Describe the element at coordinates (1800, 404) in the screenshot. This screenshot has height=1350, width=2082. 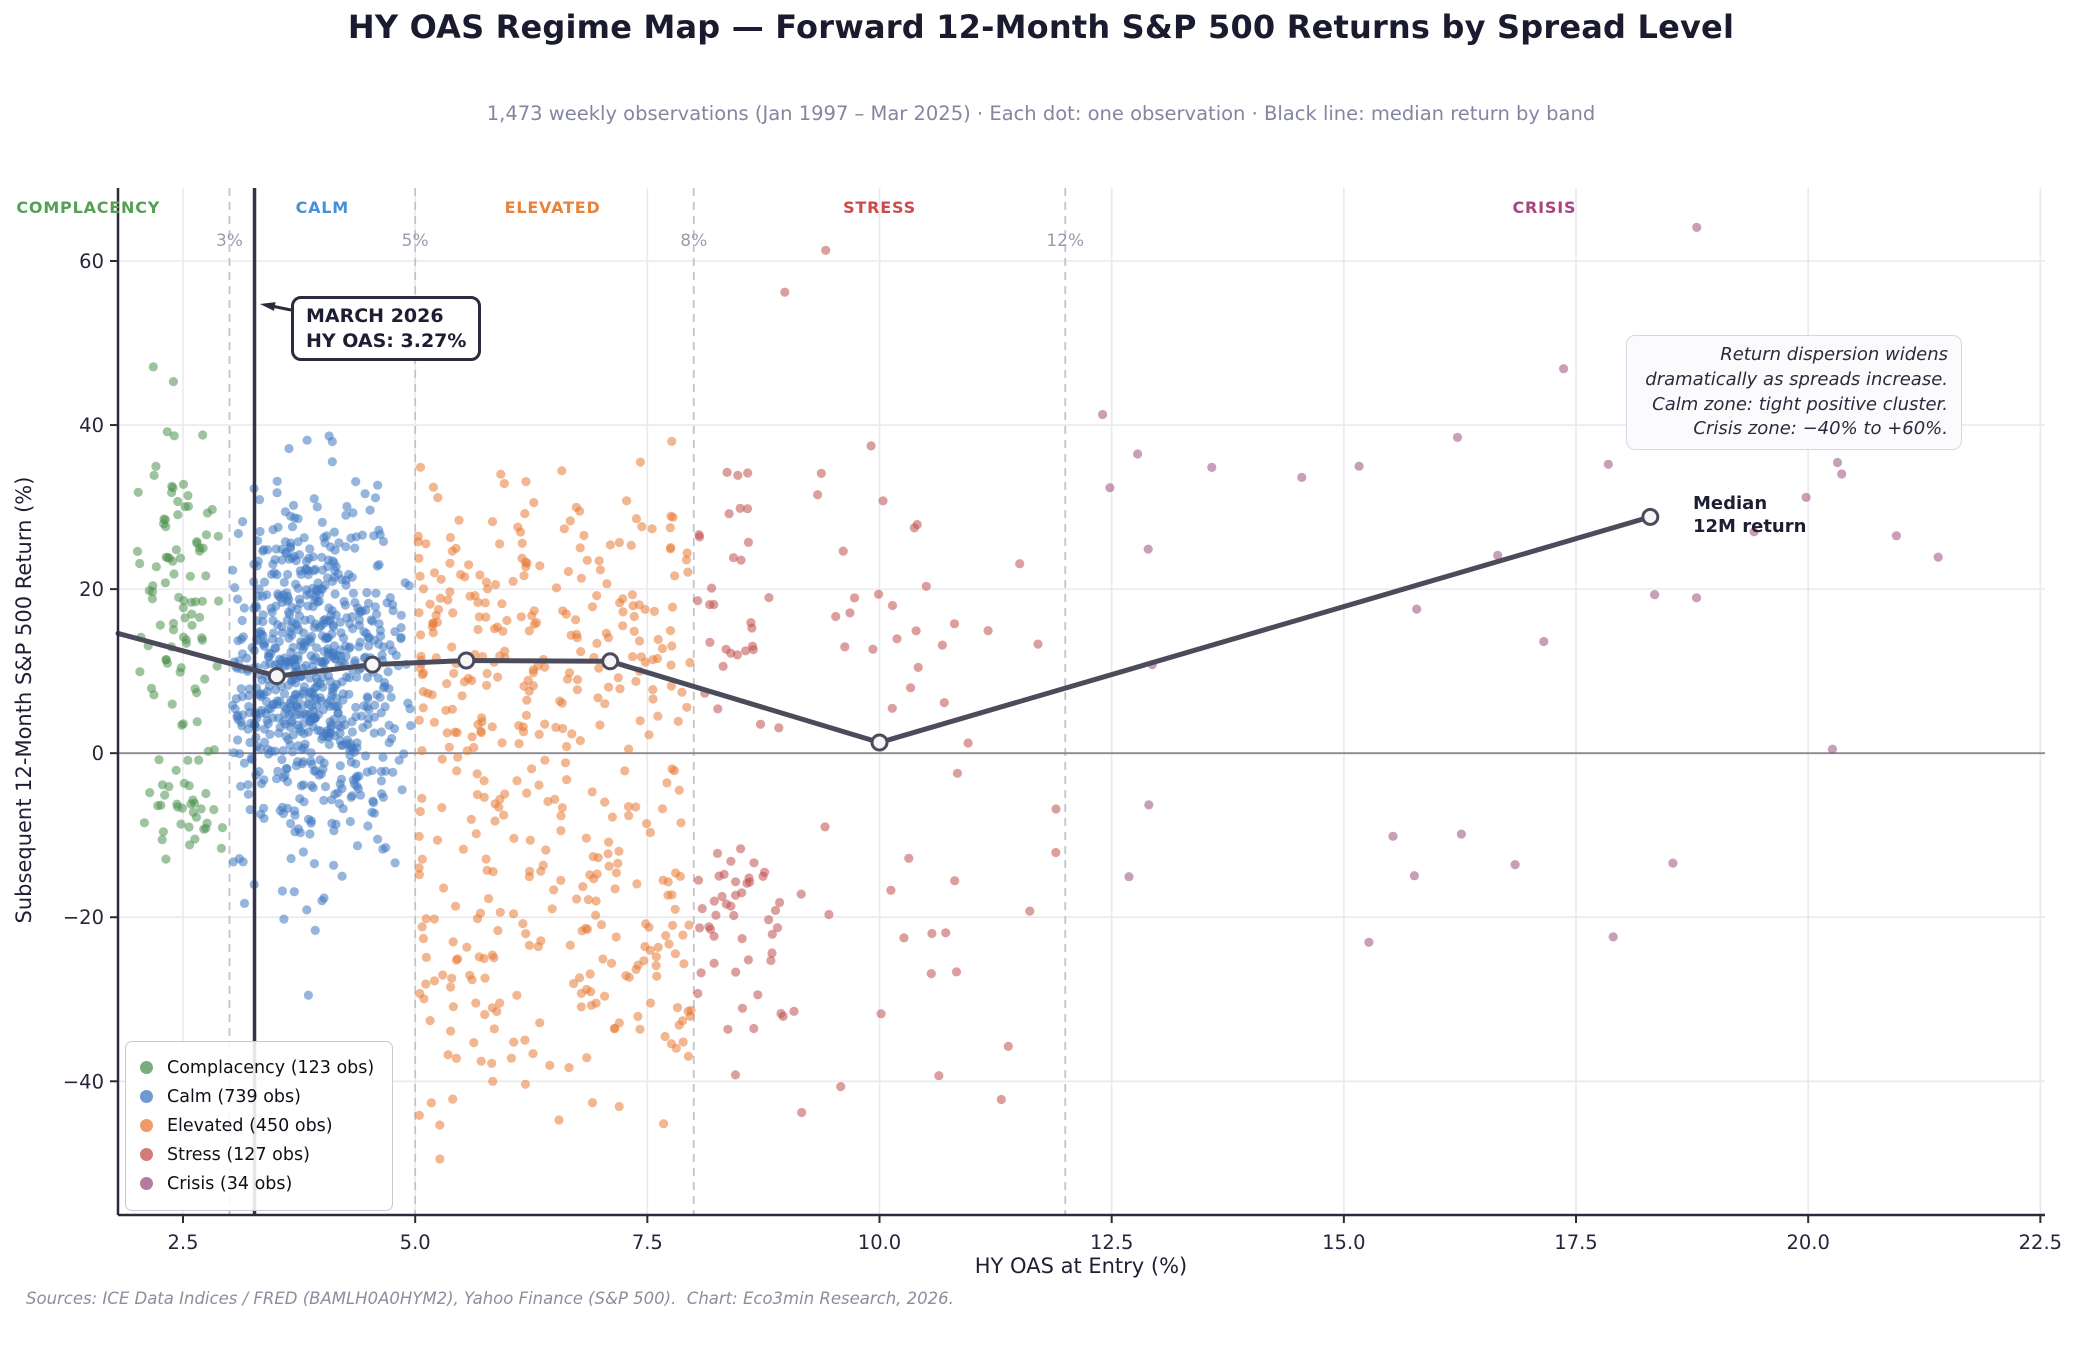
I see `dispersion-line-3: Calm zone: tight positive cluster.` at that location.